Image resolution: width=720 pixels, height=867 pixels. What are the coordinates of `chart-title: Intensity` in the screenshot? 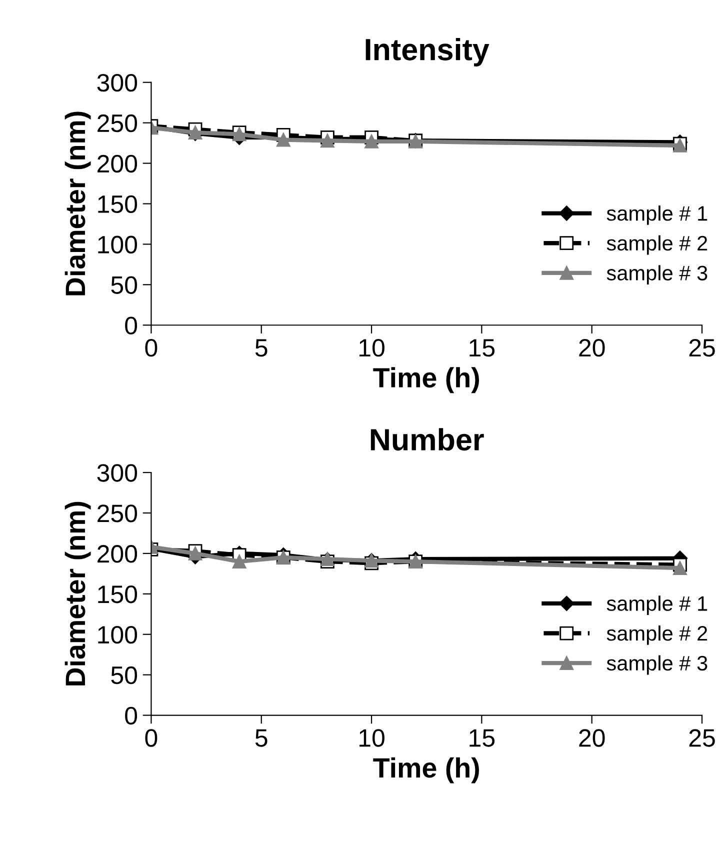 It's located at (428, 52).